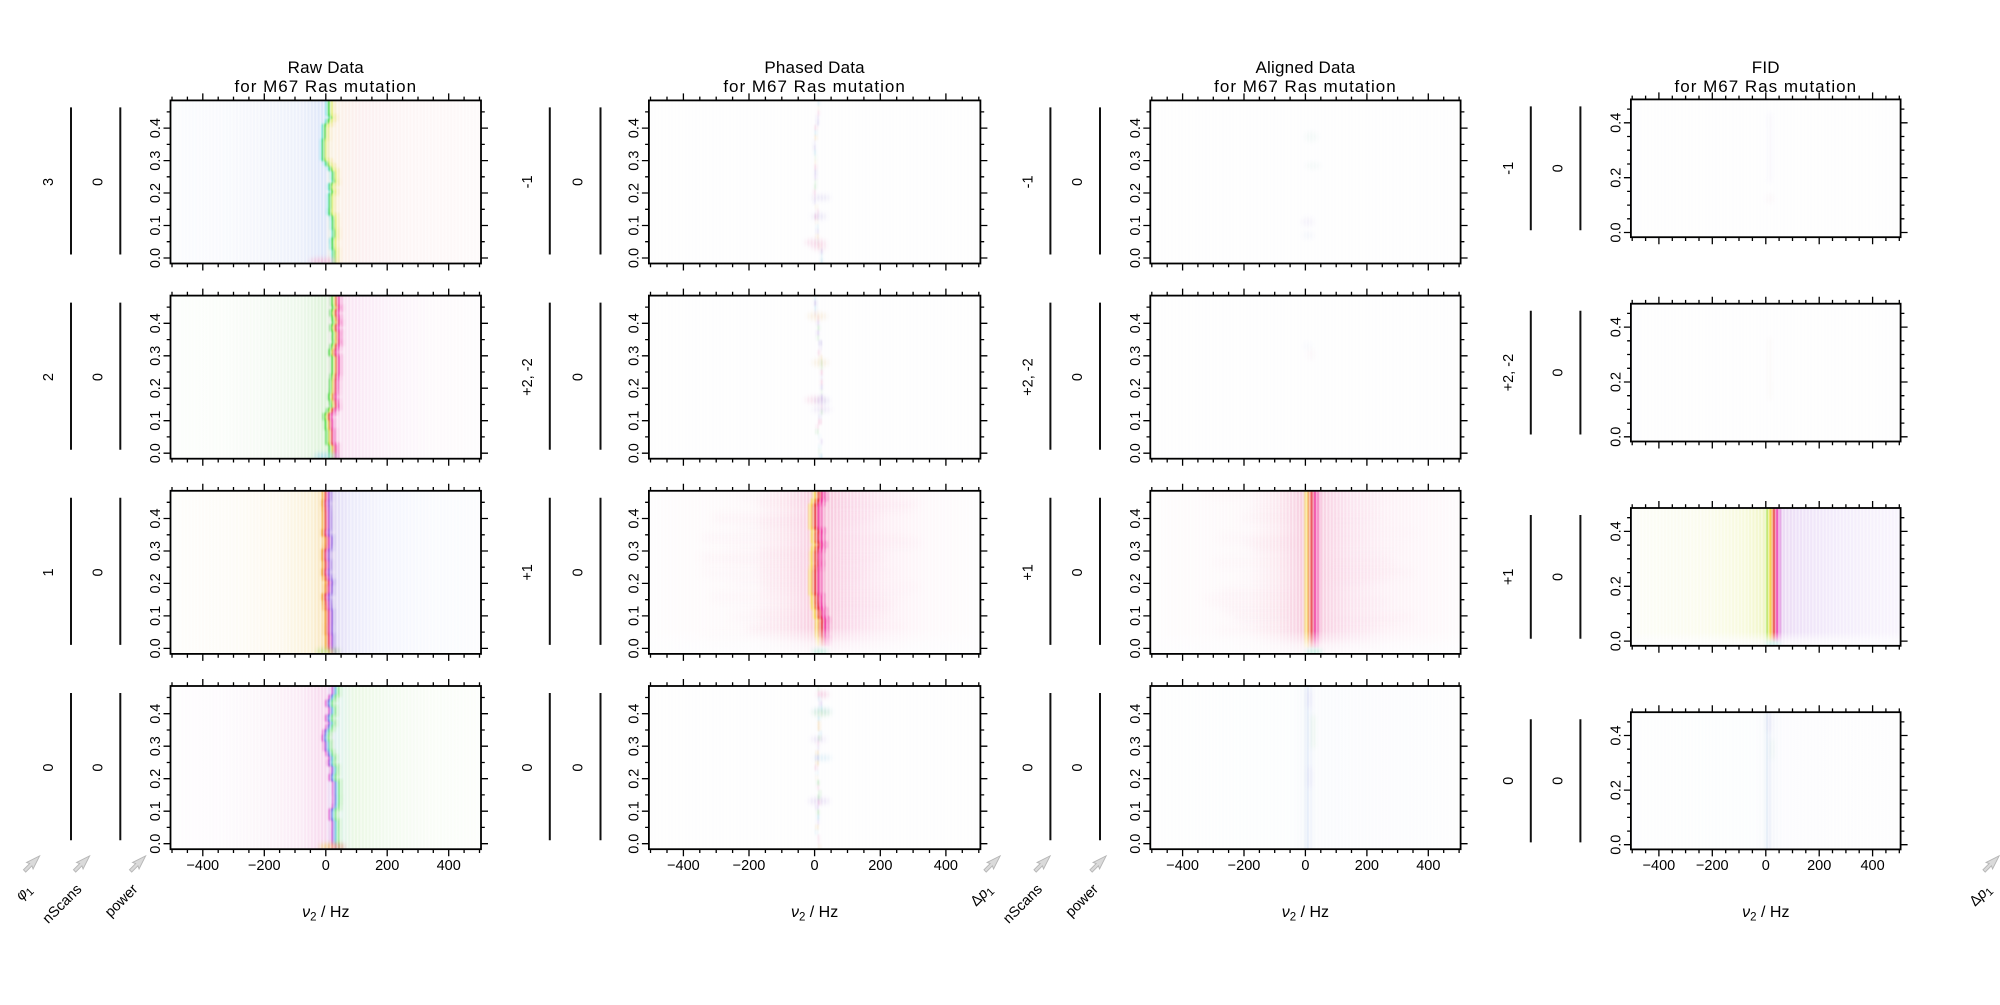 The image size is (2000, 1005). I want to click on svg-text: FID, so click(1766, 67).